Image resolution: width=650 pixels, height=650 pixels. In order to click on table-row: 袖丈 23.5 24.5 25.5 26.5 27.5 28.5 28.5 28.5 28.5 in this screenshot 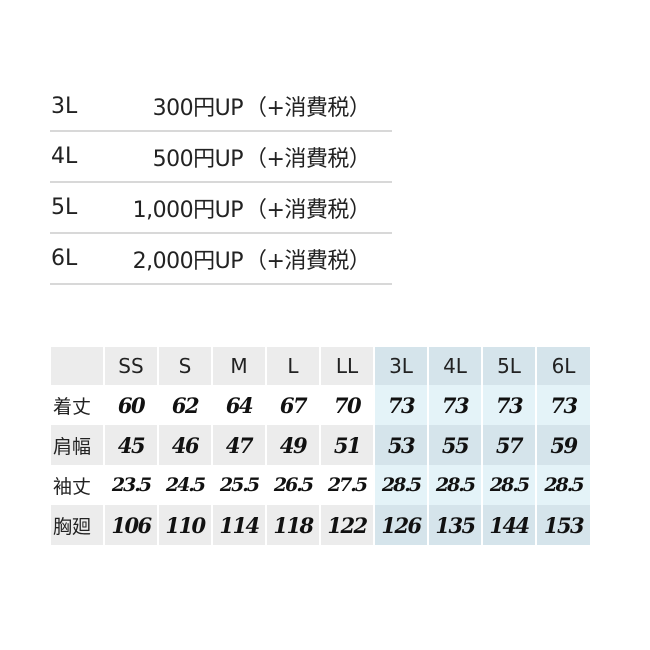, I will do `click(320, 485)`.